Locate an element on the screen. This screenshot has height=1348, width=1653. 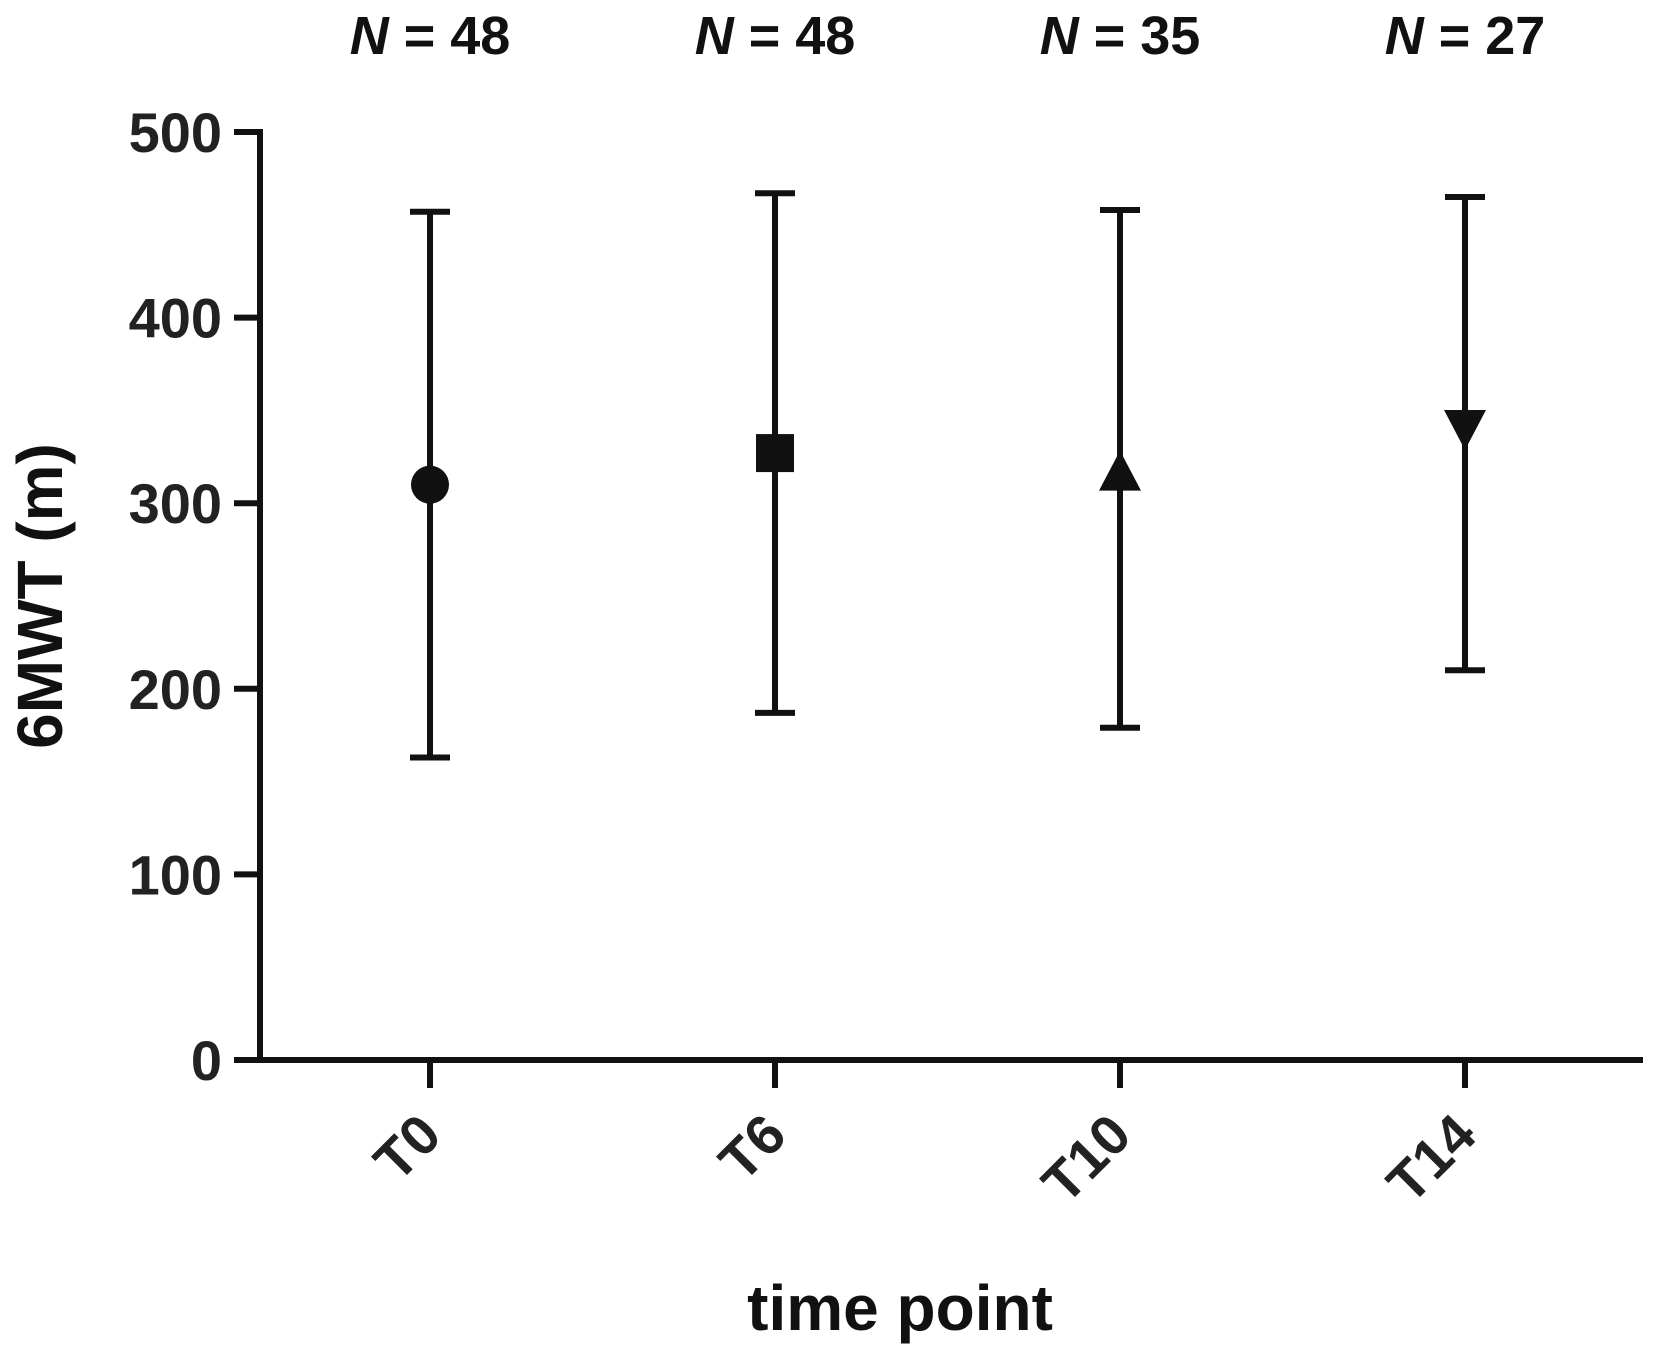
group-size-label: N = 27 is located at coordinates (1465, 36).